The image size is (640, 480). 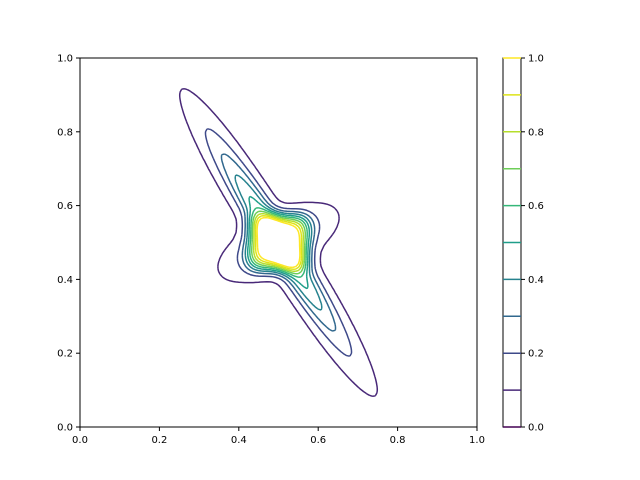 I want to click on contour-level-0.9, so click(x=278, y=242).